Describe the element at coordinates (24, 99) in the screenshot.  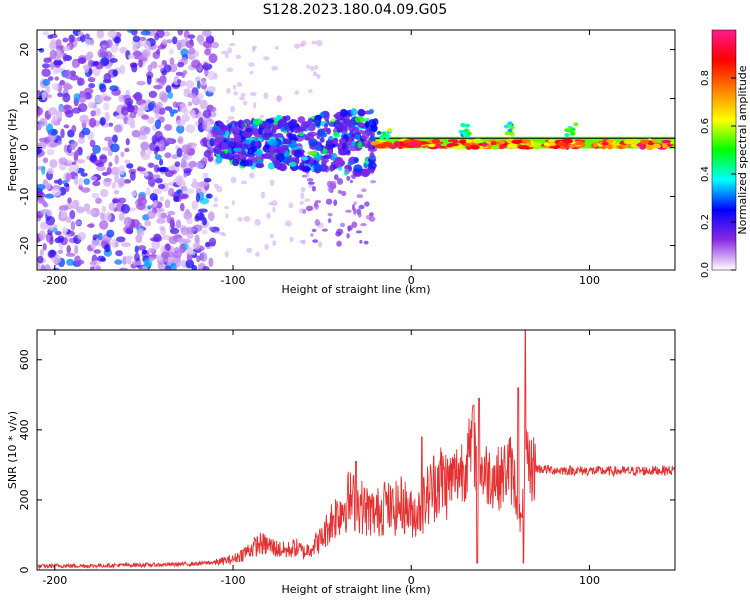
I see `spectrogram-ytick-label: 10` at that location.